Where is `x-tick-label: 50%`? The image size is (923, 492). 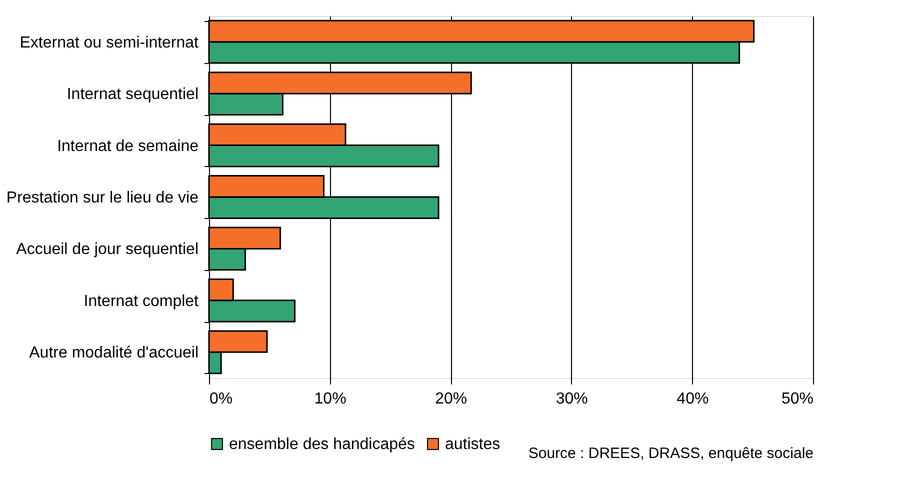
x-tick-label: 50% is located at coordinates (797, 399).